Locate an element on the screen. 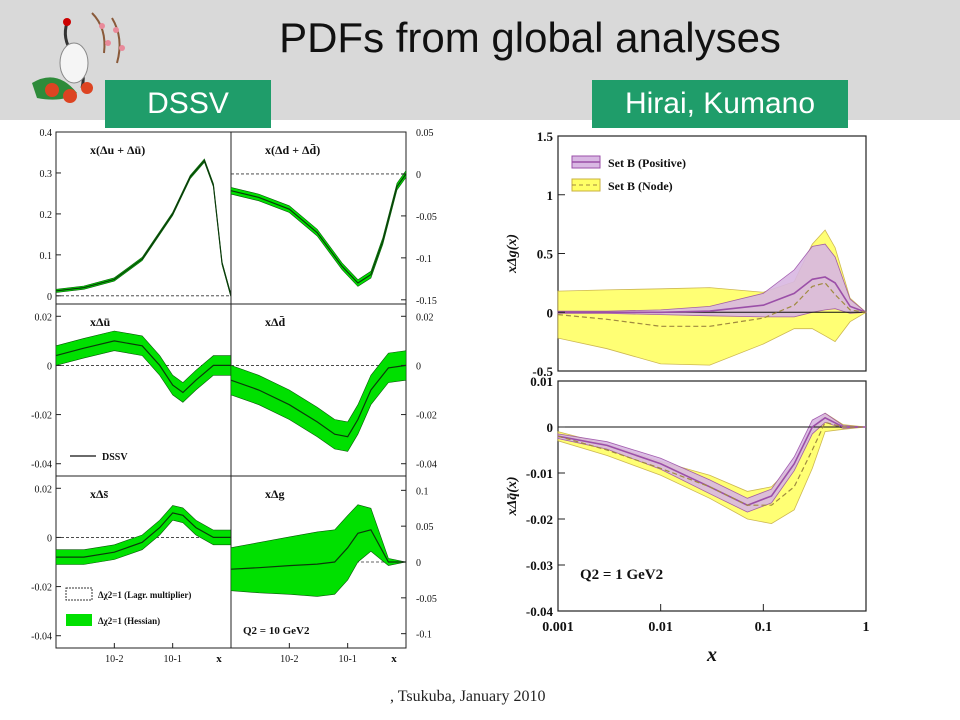 The image size is (960, 720). hk-legend-positive-label: Set B (Positive) is located at coordinates (647, 163).